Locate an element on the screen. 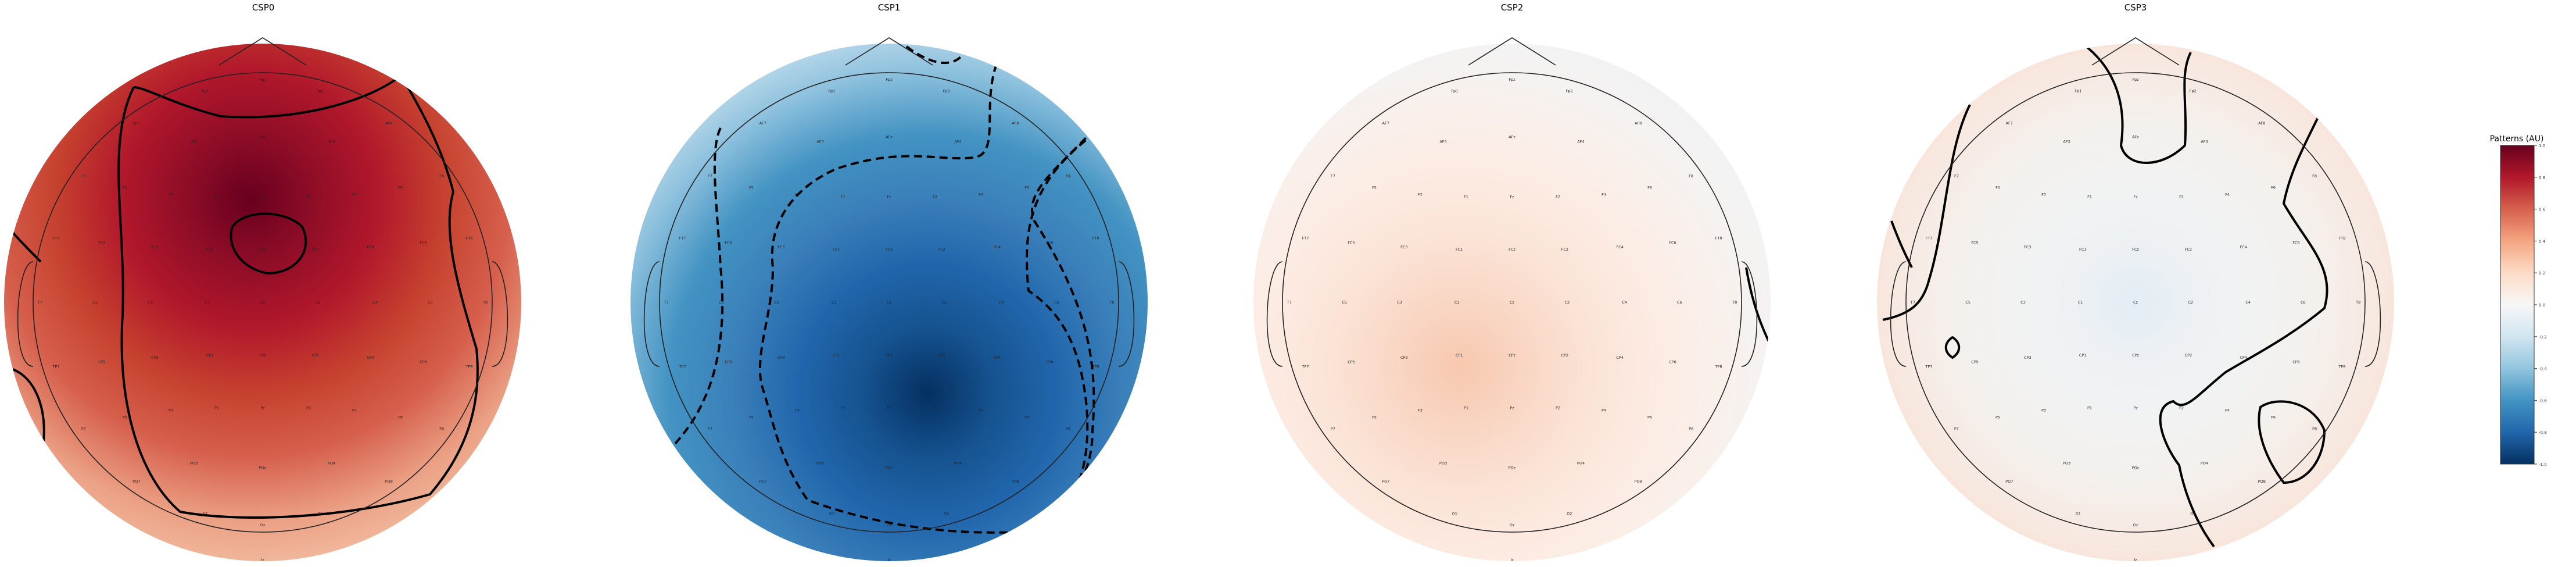  sensor-label: PO3 is located at coordinates (2066, 463).